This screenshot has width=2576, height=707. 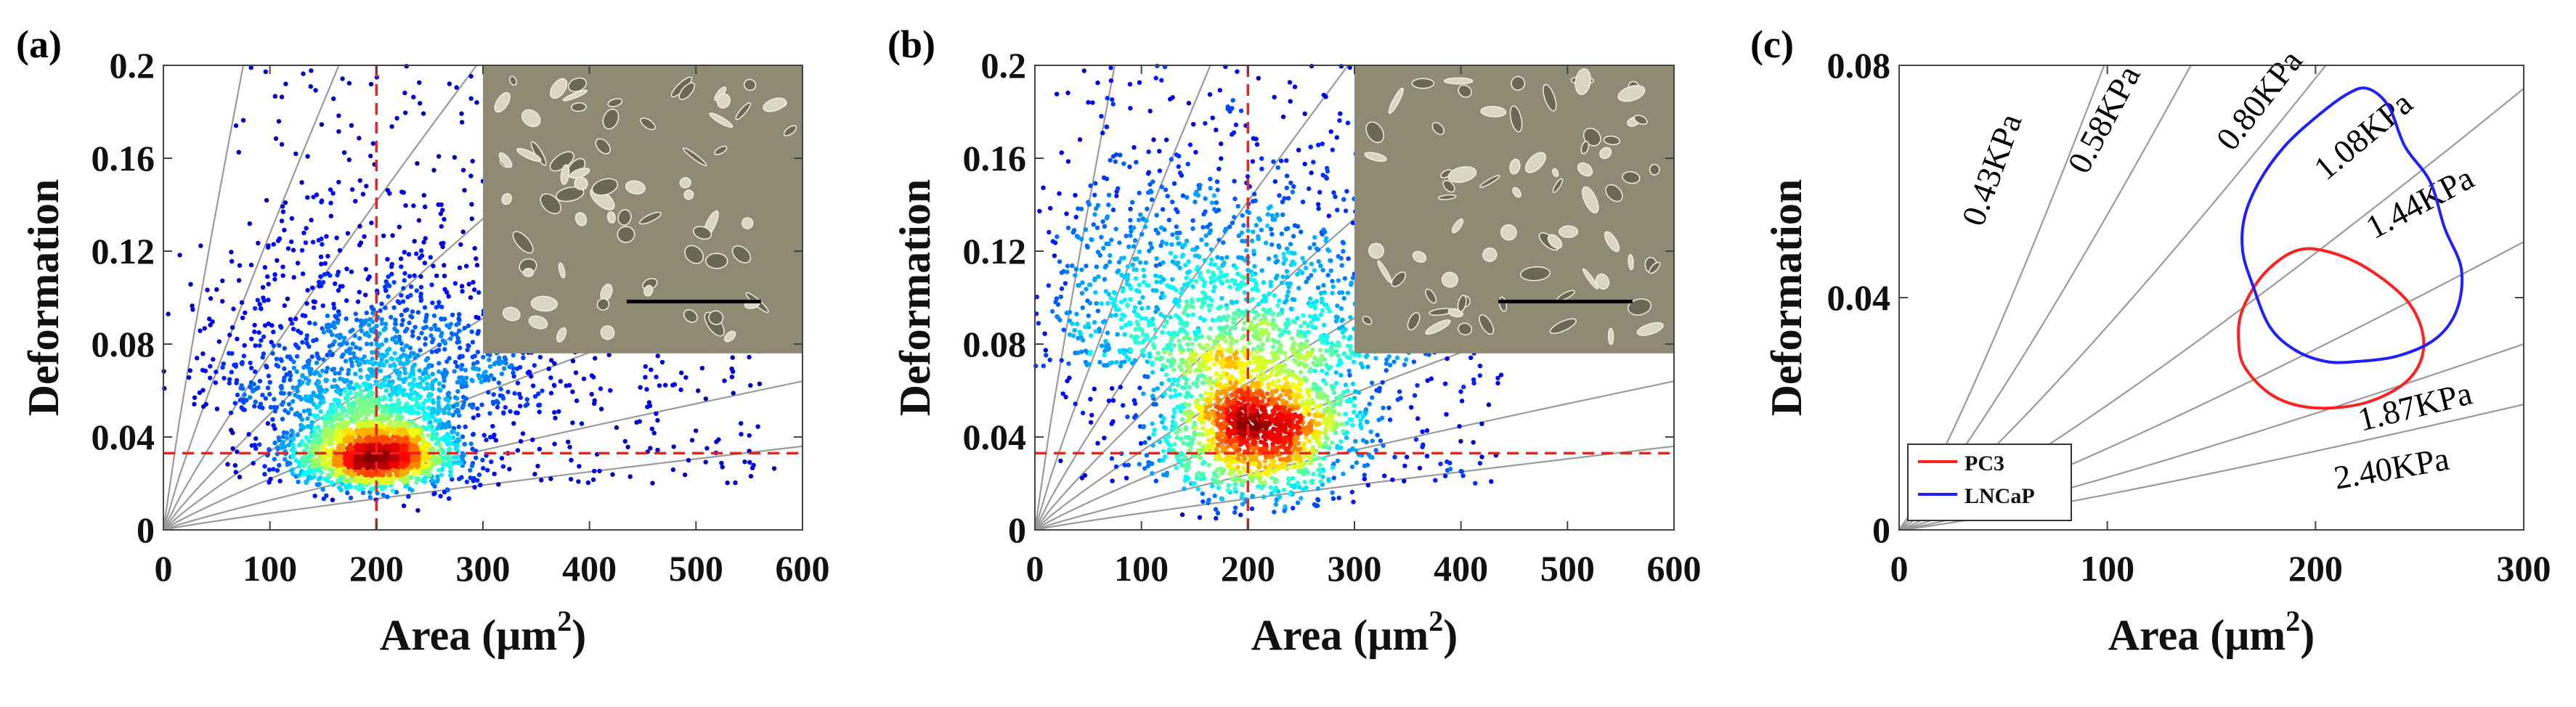 What do you see at coordinates (483, 488) in the screenshot?
I see `stiffness-reference-curve` at bounding box center [483, 488].